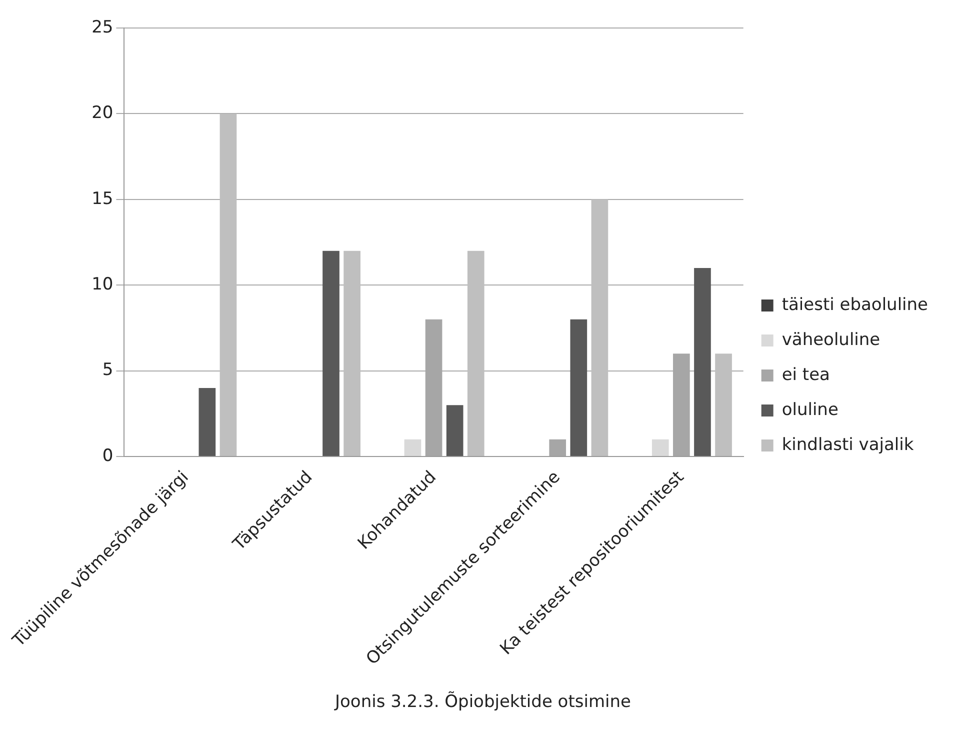 Image resolution: width=970 pixels, height=747 pixels. What do you see at coordinates (810, 410) in the screenshot?
I see `legend-label: oluline` at bounding box center [810, 410].